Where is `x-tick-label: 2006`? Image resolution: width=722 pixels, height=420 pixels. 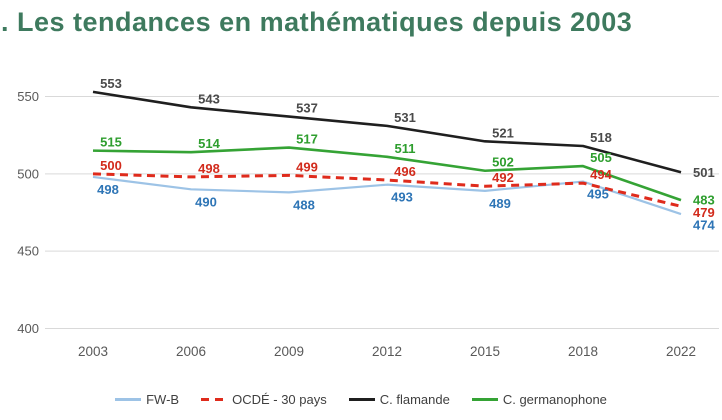 x-tick-label: 2006 is located at coordinates (191, 351).